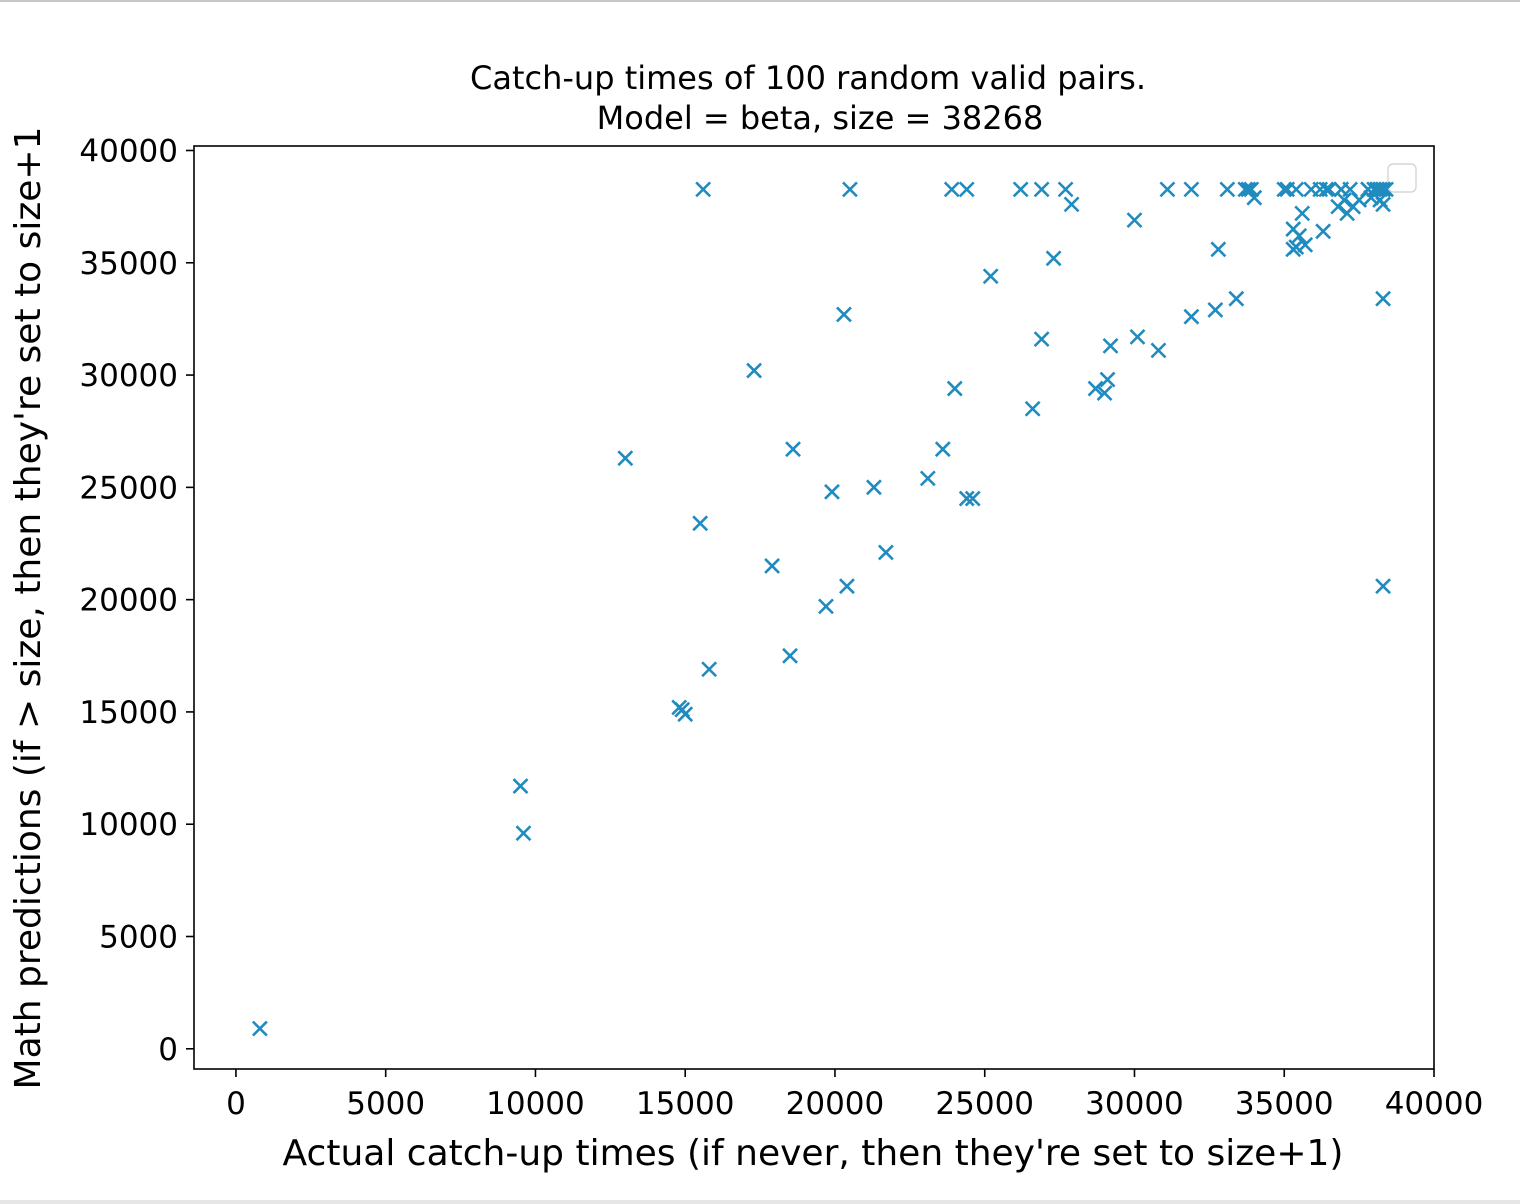  What do you see at coordinates (138, 938) in the screenshot?
I see `y-tick-label: 5000` at bounding box center [138, 938].